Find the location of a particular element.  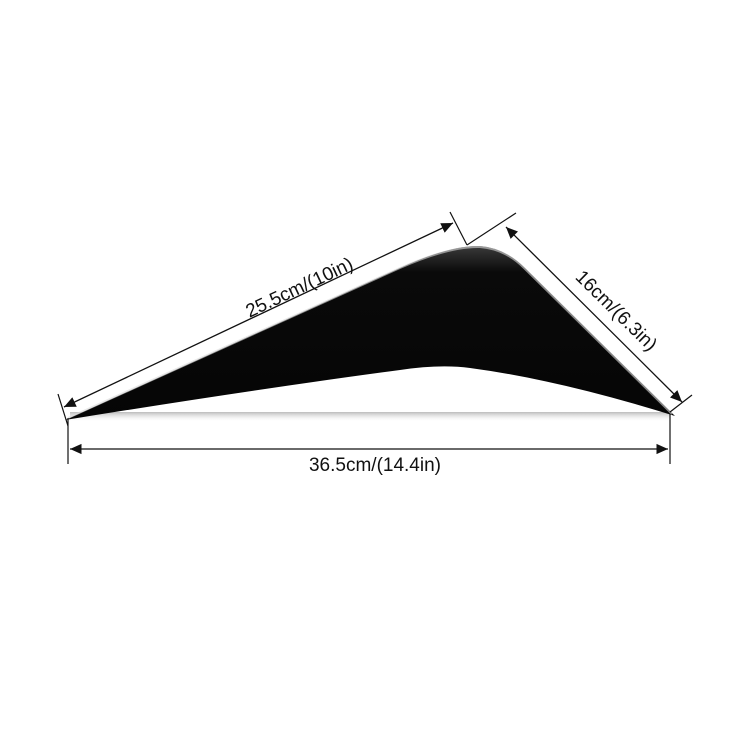

bottom-length-label: 36.5cm/(14.4in) is located at coordinates (375, 465).